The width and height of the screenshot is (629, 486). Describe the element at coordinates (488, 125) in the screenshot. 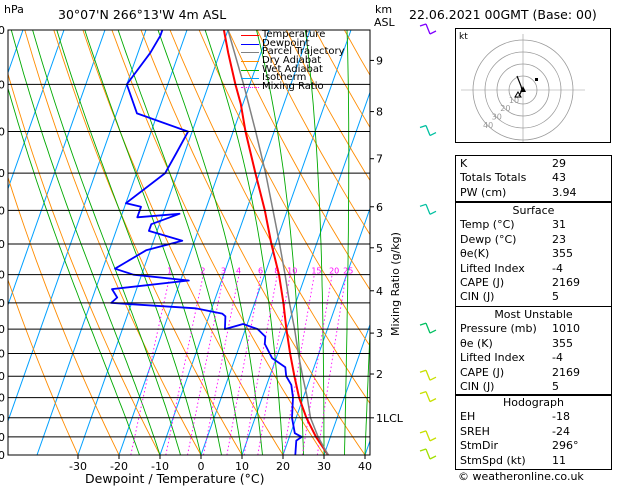

I see `hodograph-ring-label: 40` at that location.